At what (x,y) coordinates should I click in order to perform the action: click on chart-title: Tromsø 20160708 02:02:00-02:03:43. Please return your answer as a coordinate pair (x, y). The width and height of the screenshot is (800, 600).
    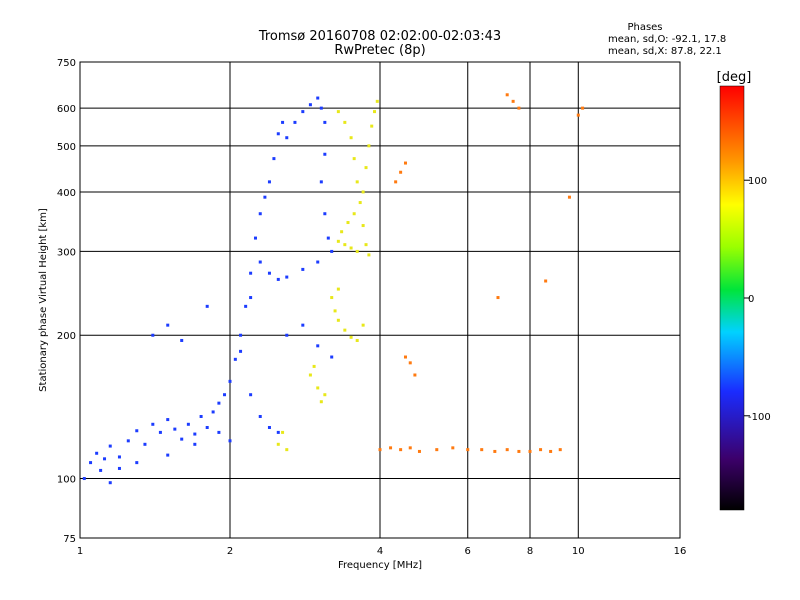
    Looking at the image, I should click on (379, 36).